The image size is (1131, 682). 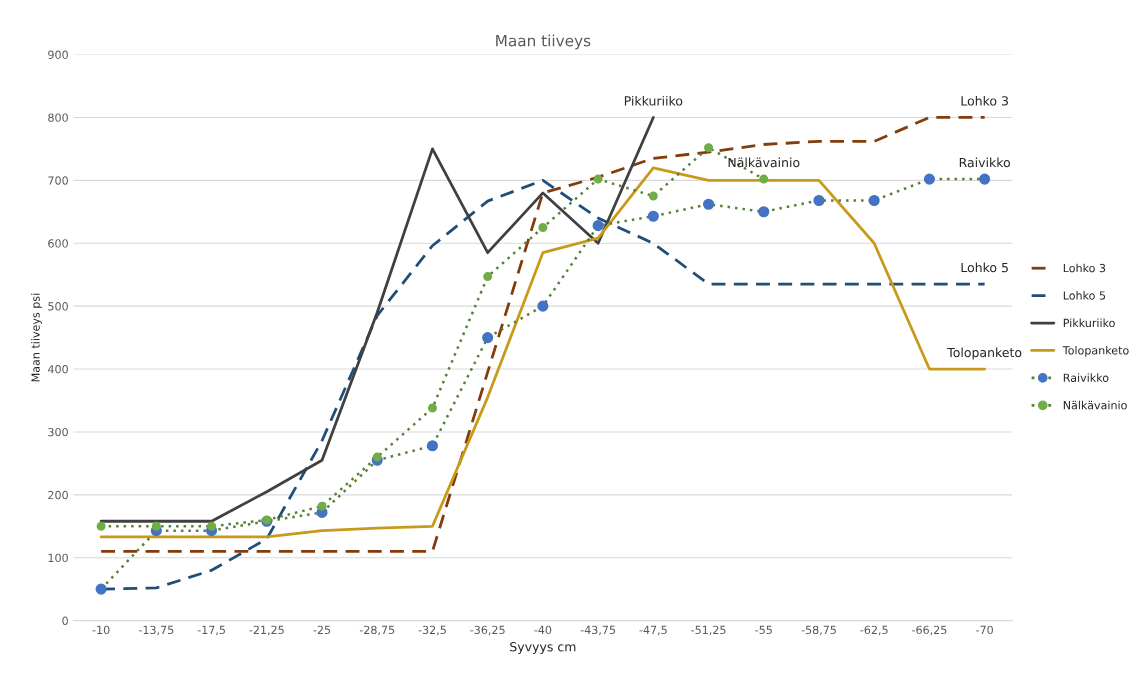 What do you see at coordinates (487, 630) in the screenshot?
I see `x-tick-label: -36,25` at bounding box center [487, 630].